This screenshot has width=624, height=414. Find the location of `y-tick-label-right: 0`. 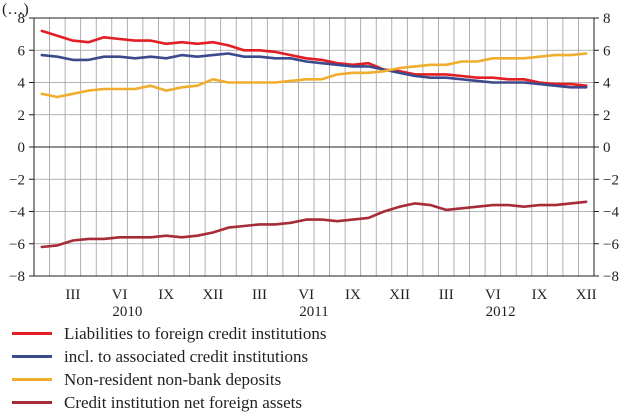

y-tick-label-right: 0 is located at coordinates (607, 148).